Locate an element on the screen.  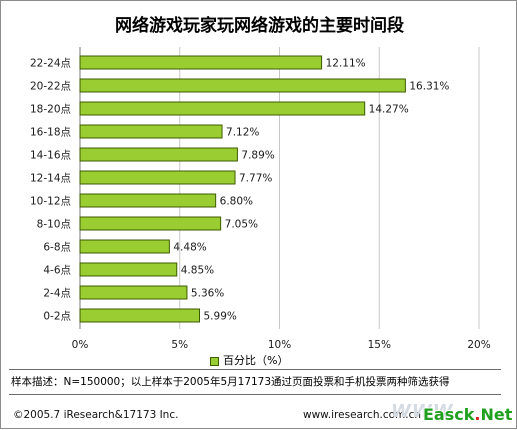
category-label: 8-10点 is located at coordinates (54, 225).